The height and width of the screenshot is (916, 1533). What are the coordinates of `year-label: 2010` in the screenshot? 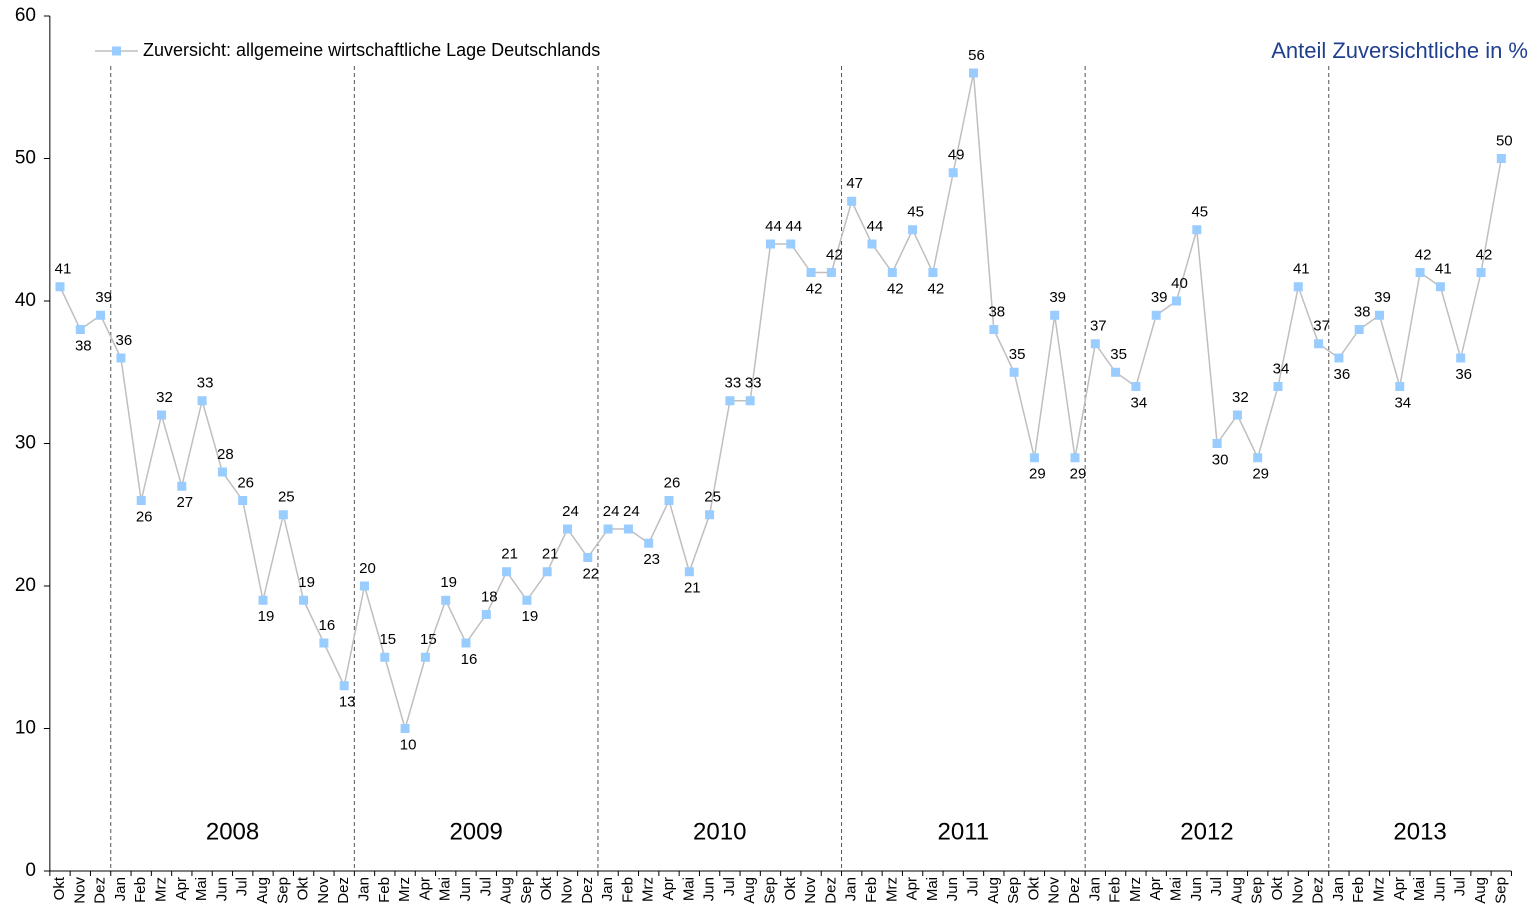 It's located at (719, 831).